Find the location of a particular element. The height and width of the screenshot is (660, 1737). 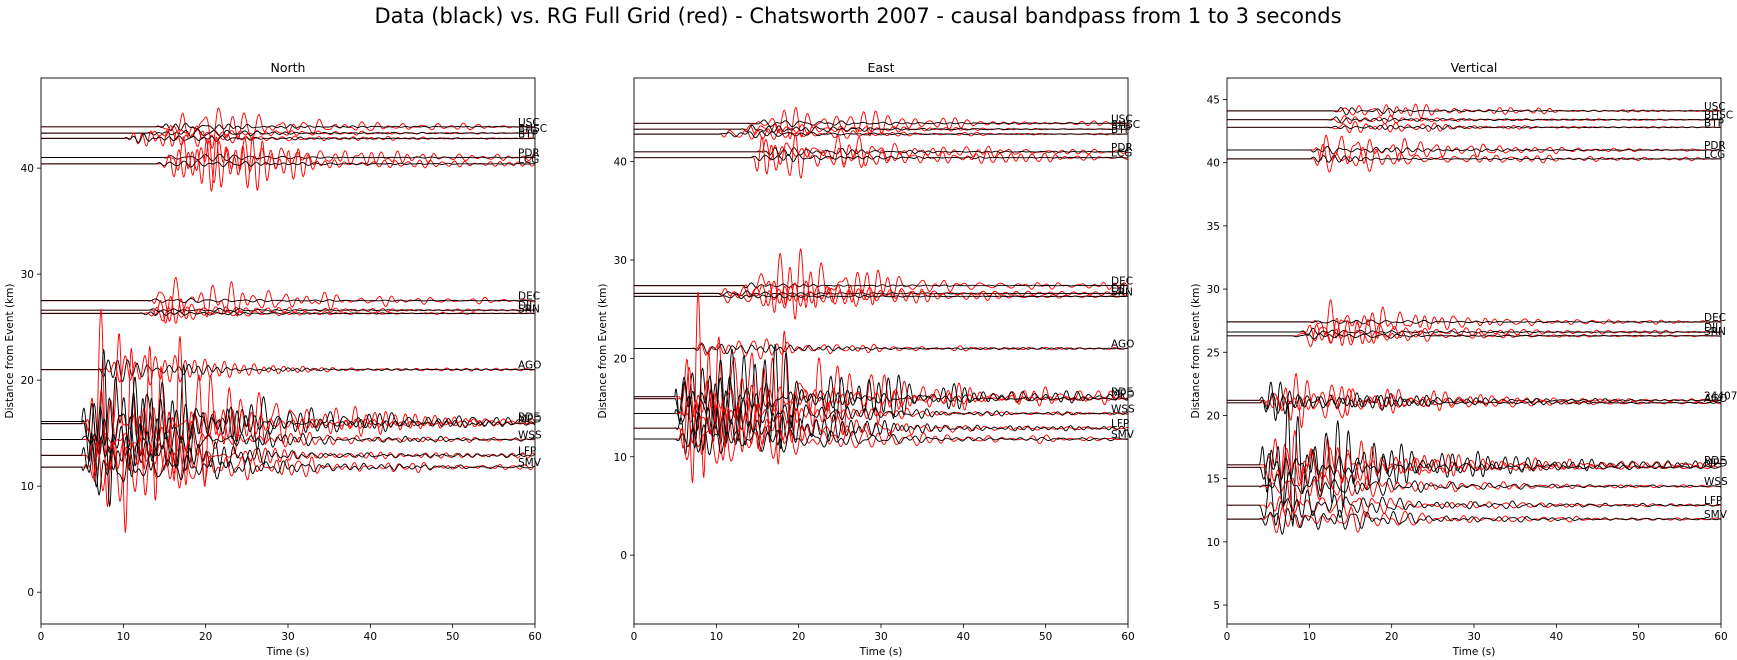

y-tick-label-vertical-35: 35 is located at coordinates (1213, 227).